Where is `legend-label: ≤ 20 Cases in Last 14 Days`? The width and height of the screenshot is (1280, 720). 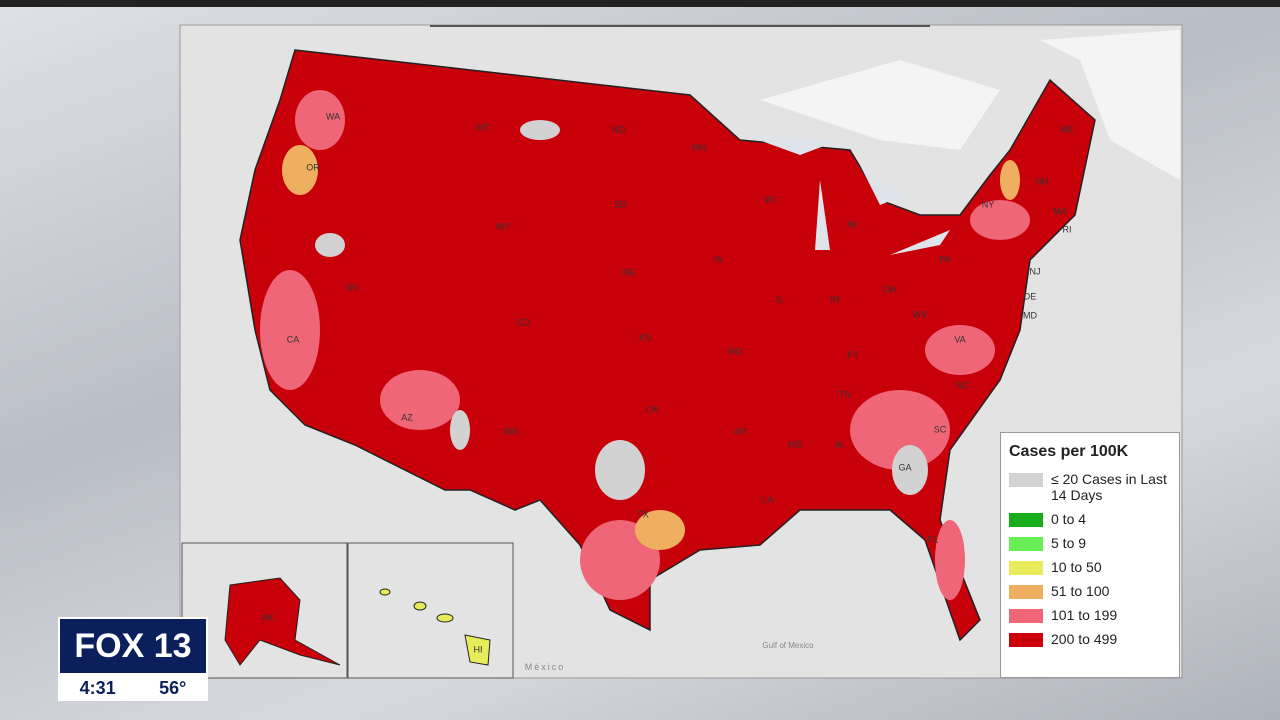
legend-label: ≤ 20 Cases in Last 14 Days is located at coordinates (1109, 487).